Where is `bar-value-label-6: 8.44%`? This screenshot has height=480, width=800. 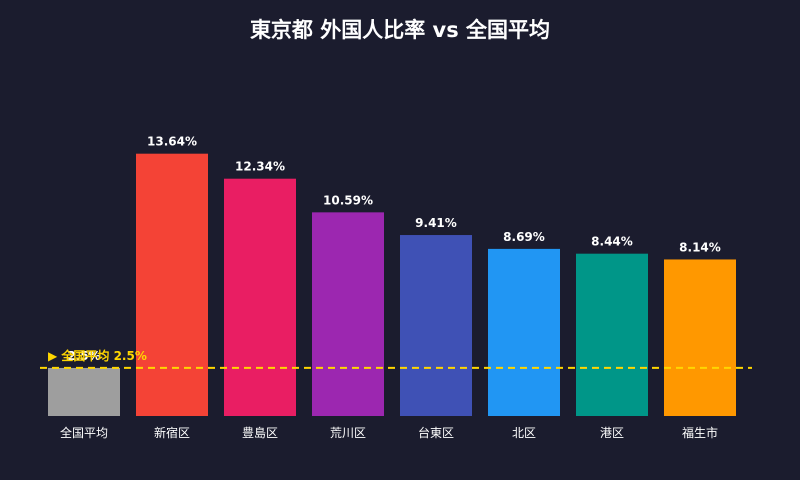 bar-value-label-6: 8.44% is located at coordinates (612, 242).